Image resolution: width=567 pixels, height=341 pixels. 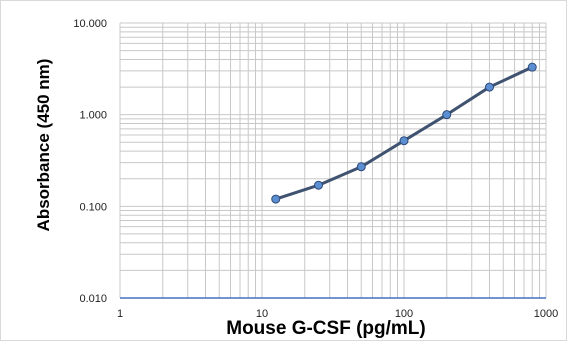 What do you see at coordinates (93, 207) in the screenshot?
I see `y-tick-label: 0.100` at bounding box center [93, 207].